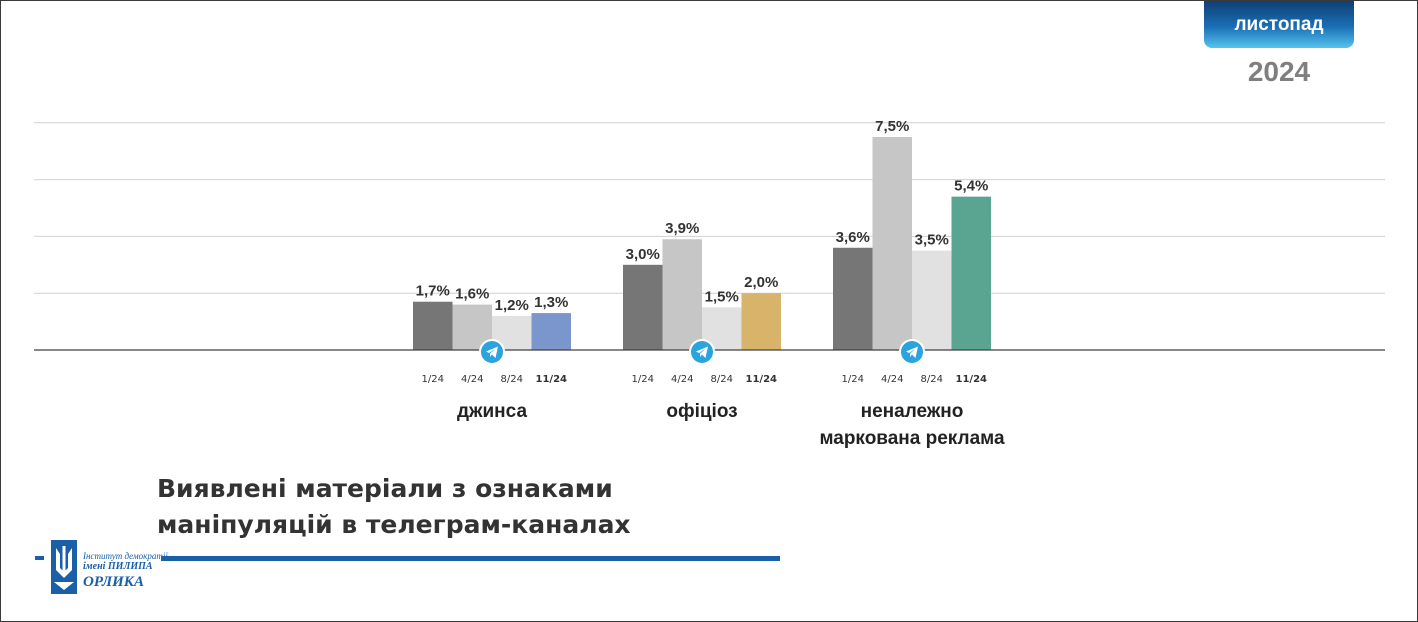 The image size is (1418, 622). Describe the element at coordinates (912, 411) in the screenshot. I see `category-label: неналежно` at that location.